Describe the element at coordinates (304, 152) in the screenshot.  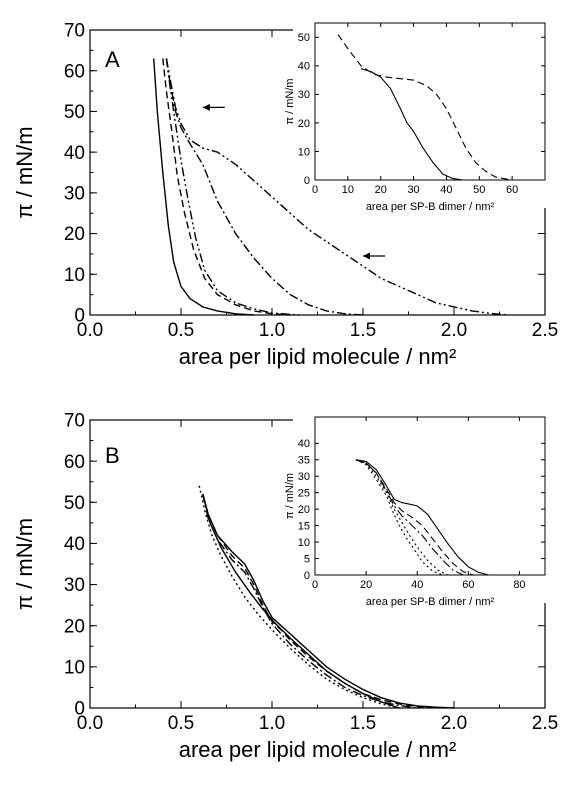
I see `panel-a-inset-y-tick-label: 10` at that location.